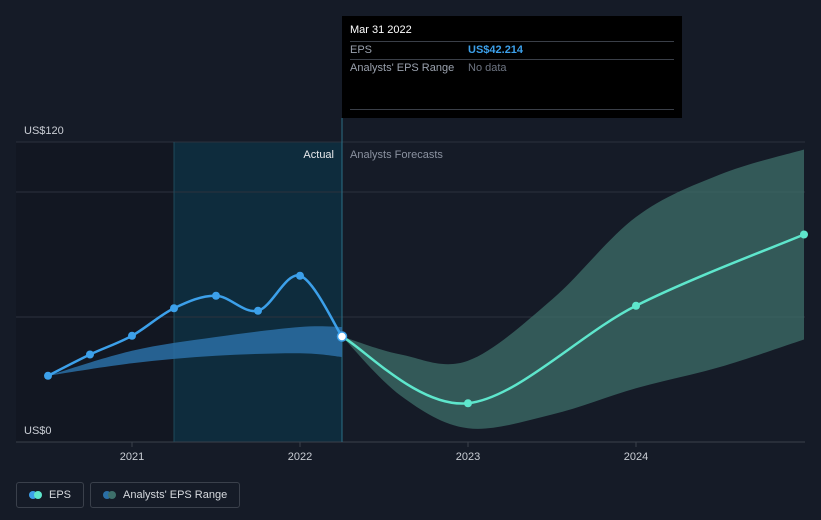 The width and height of the screenshot is (821, 520). I want to click on x-axis-tick-label: 2023, so click(468, 457).